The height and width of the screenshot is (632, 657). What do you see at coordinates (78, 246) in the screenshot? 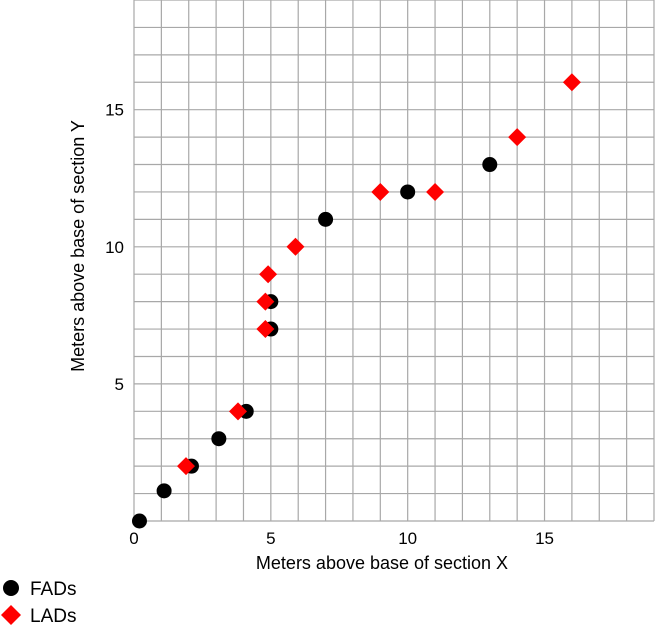
I see `y-axis-title: Meters above base of section Y` at bounding box center [78, 246].